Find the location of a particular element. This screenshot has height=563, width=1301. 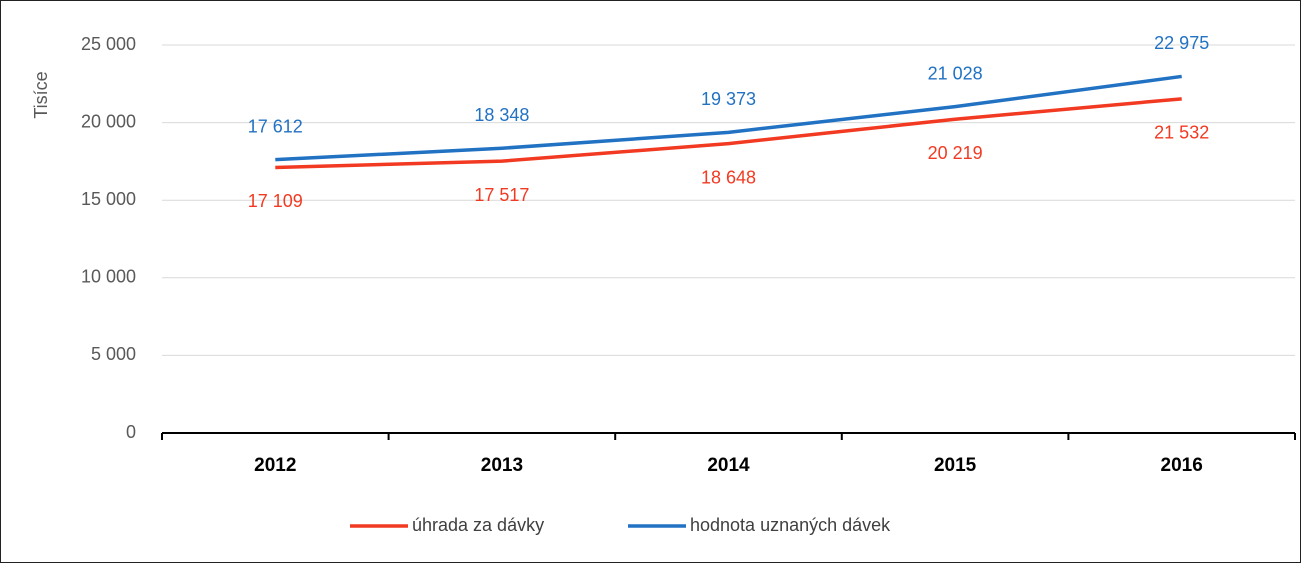

data-label: 18 348 is located at coordinates (501, 115).